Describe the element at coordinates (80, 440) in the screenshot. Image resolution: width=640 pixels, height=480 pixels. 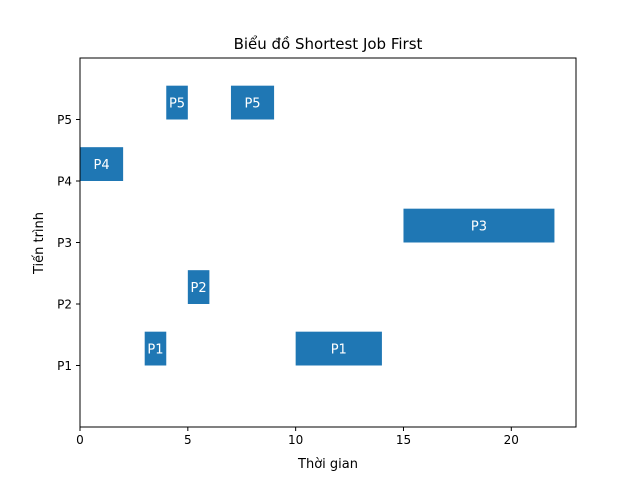
I see `x-tick-label: 0` at that location.